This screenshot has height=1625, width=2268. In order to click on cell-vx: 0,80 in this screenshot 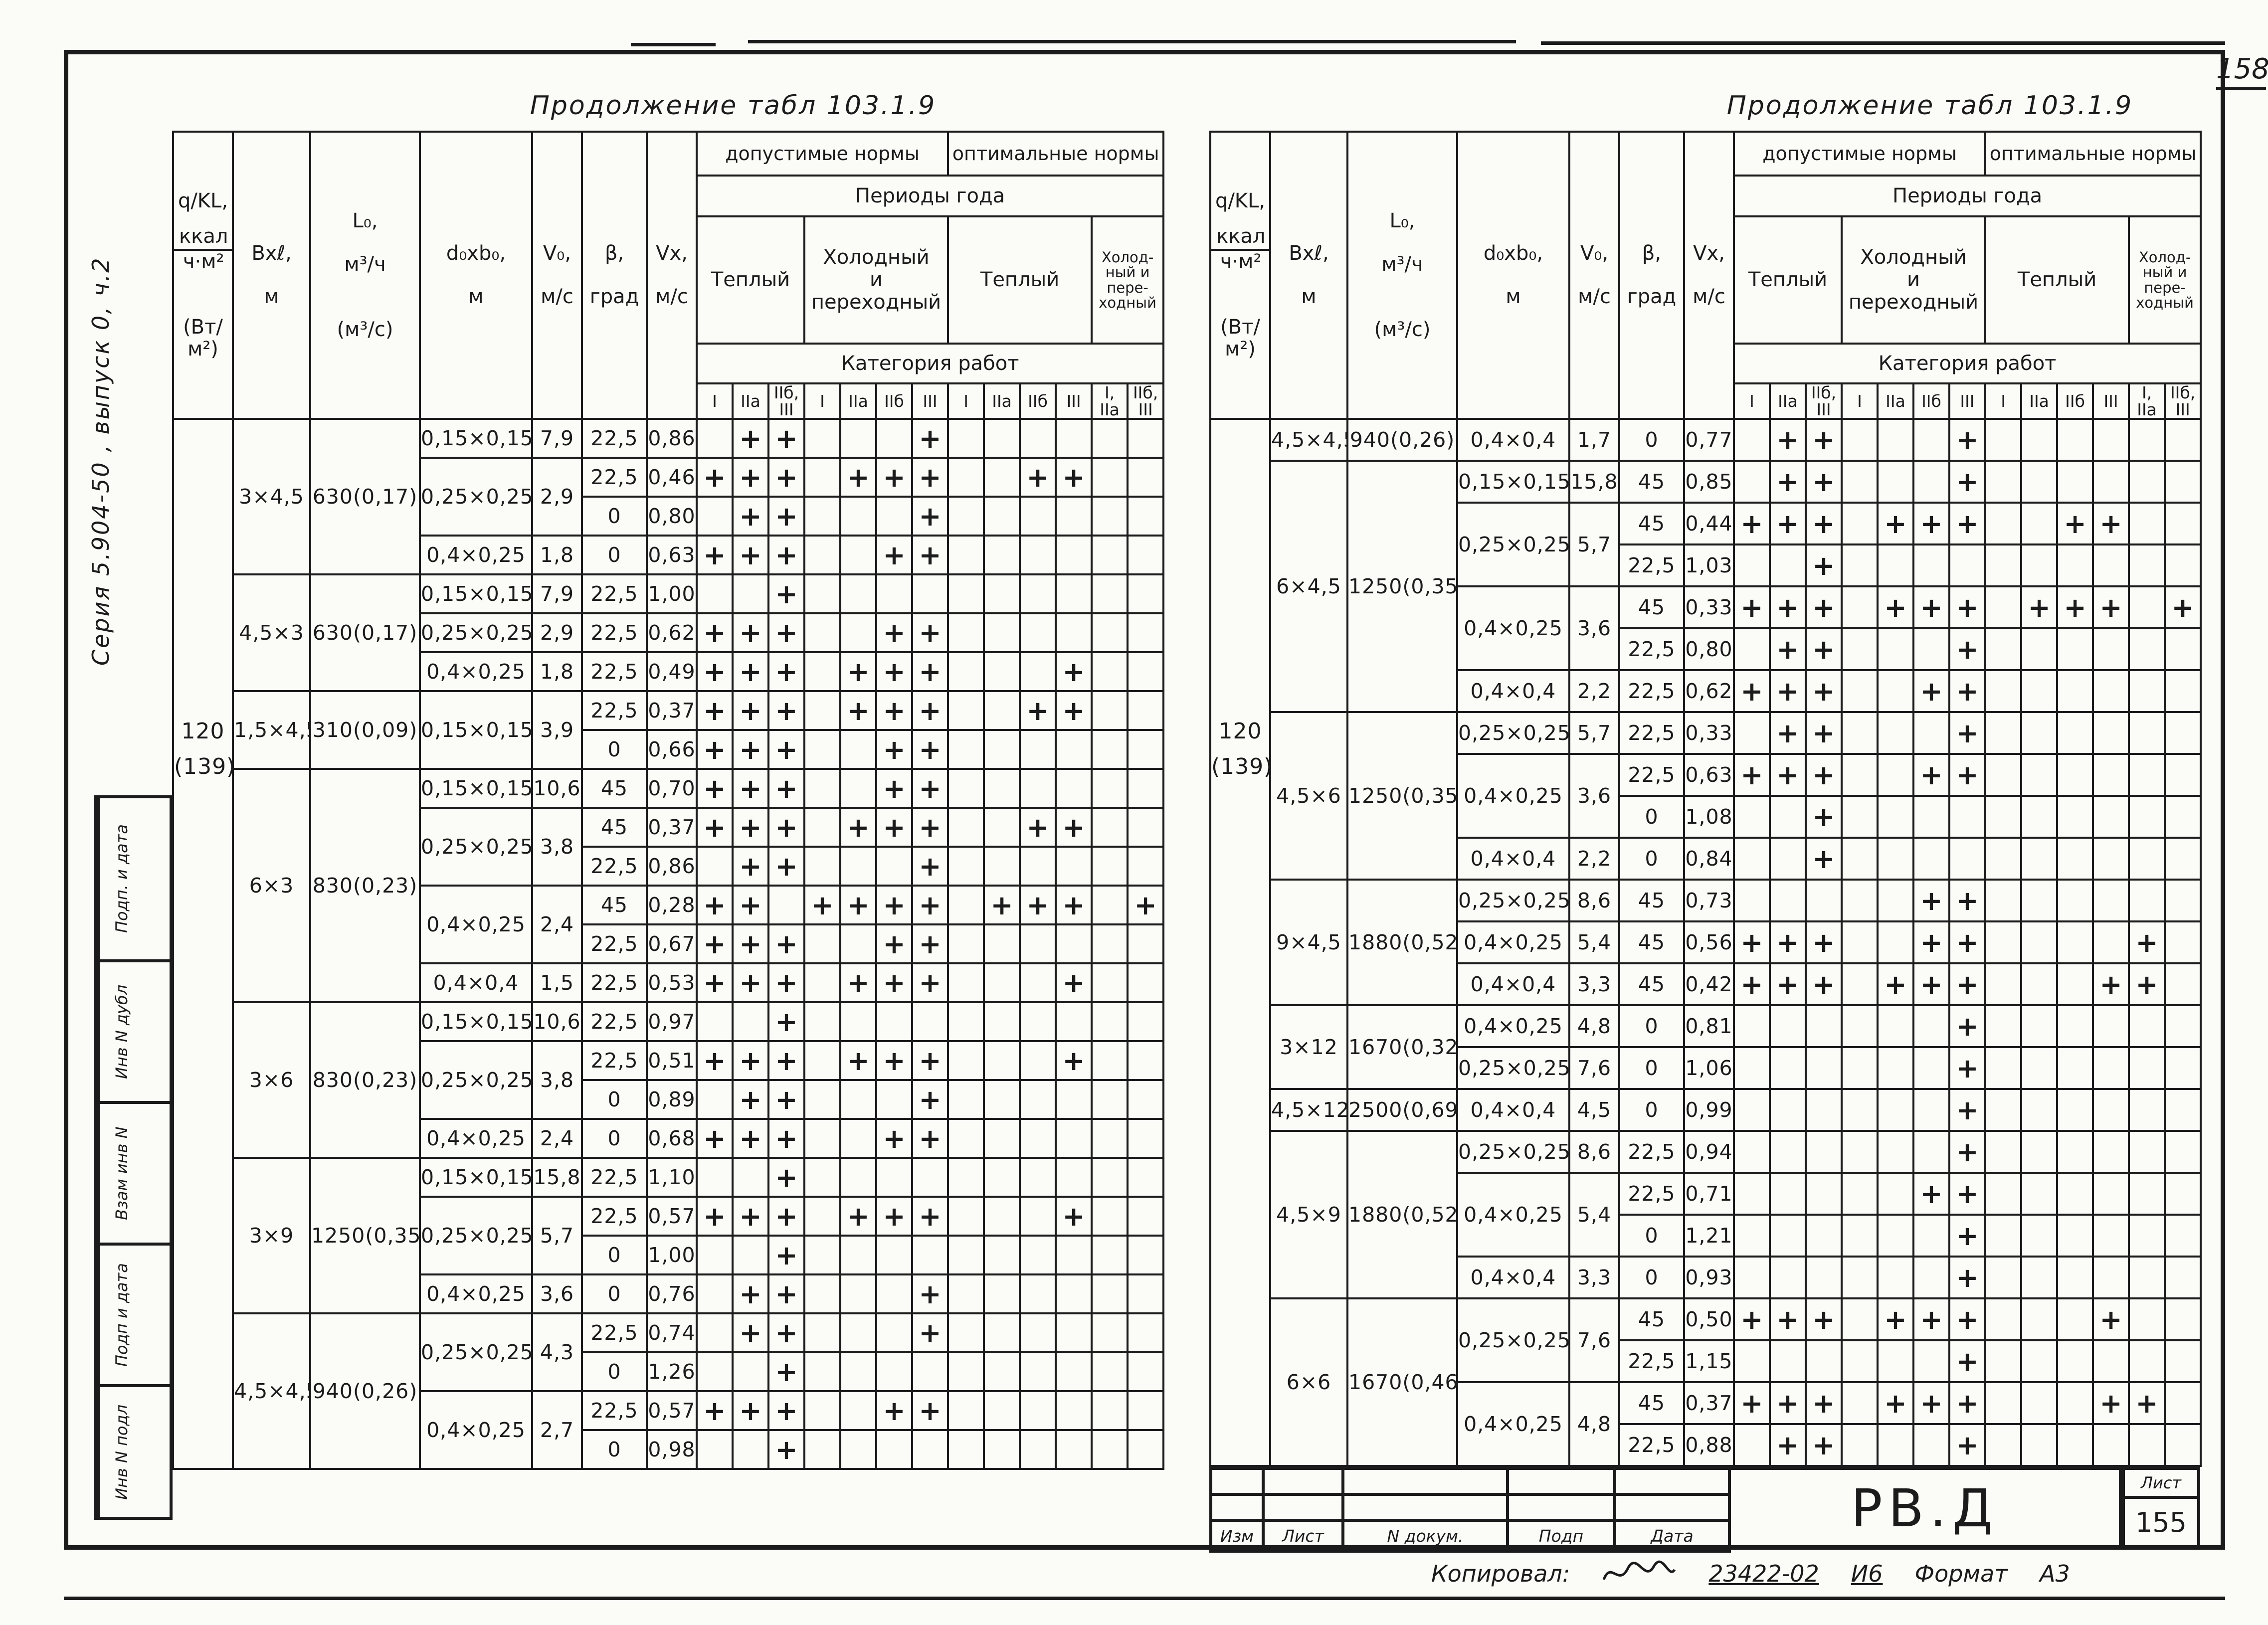, I will do `click(672, 517)`.